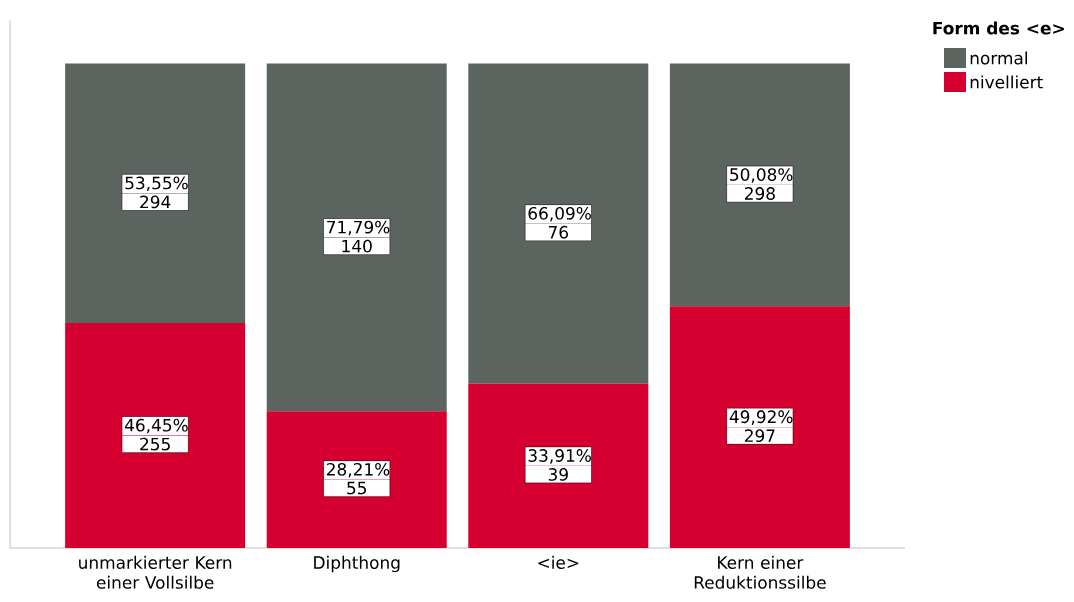  I want to click on data-label: 33,91%, so click(559, 456).